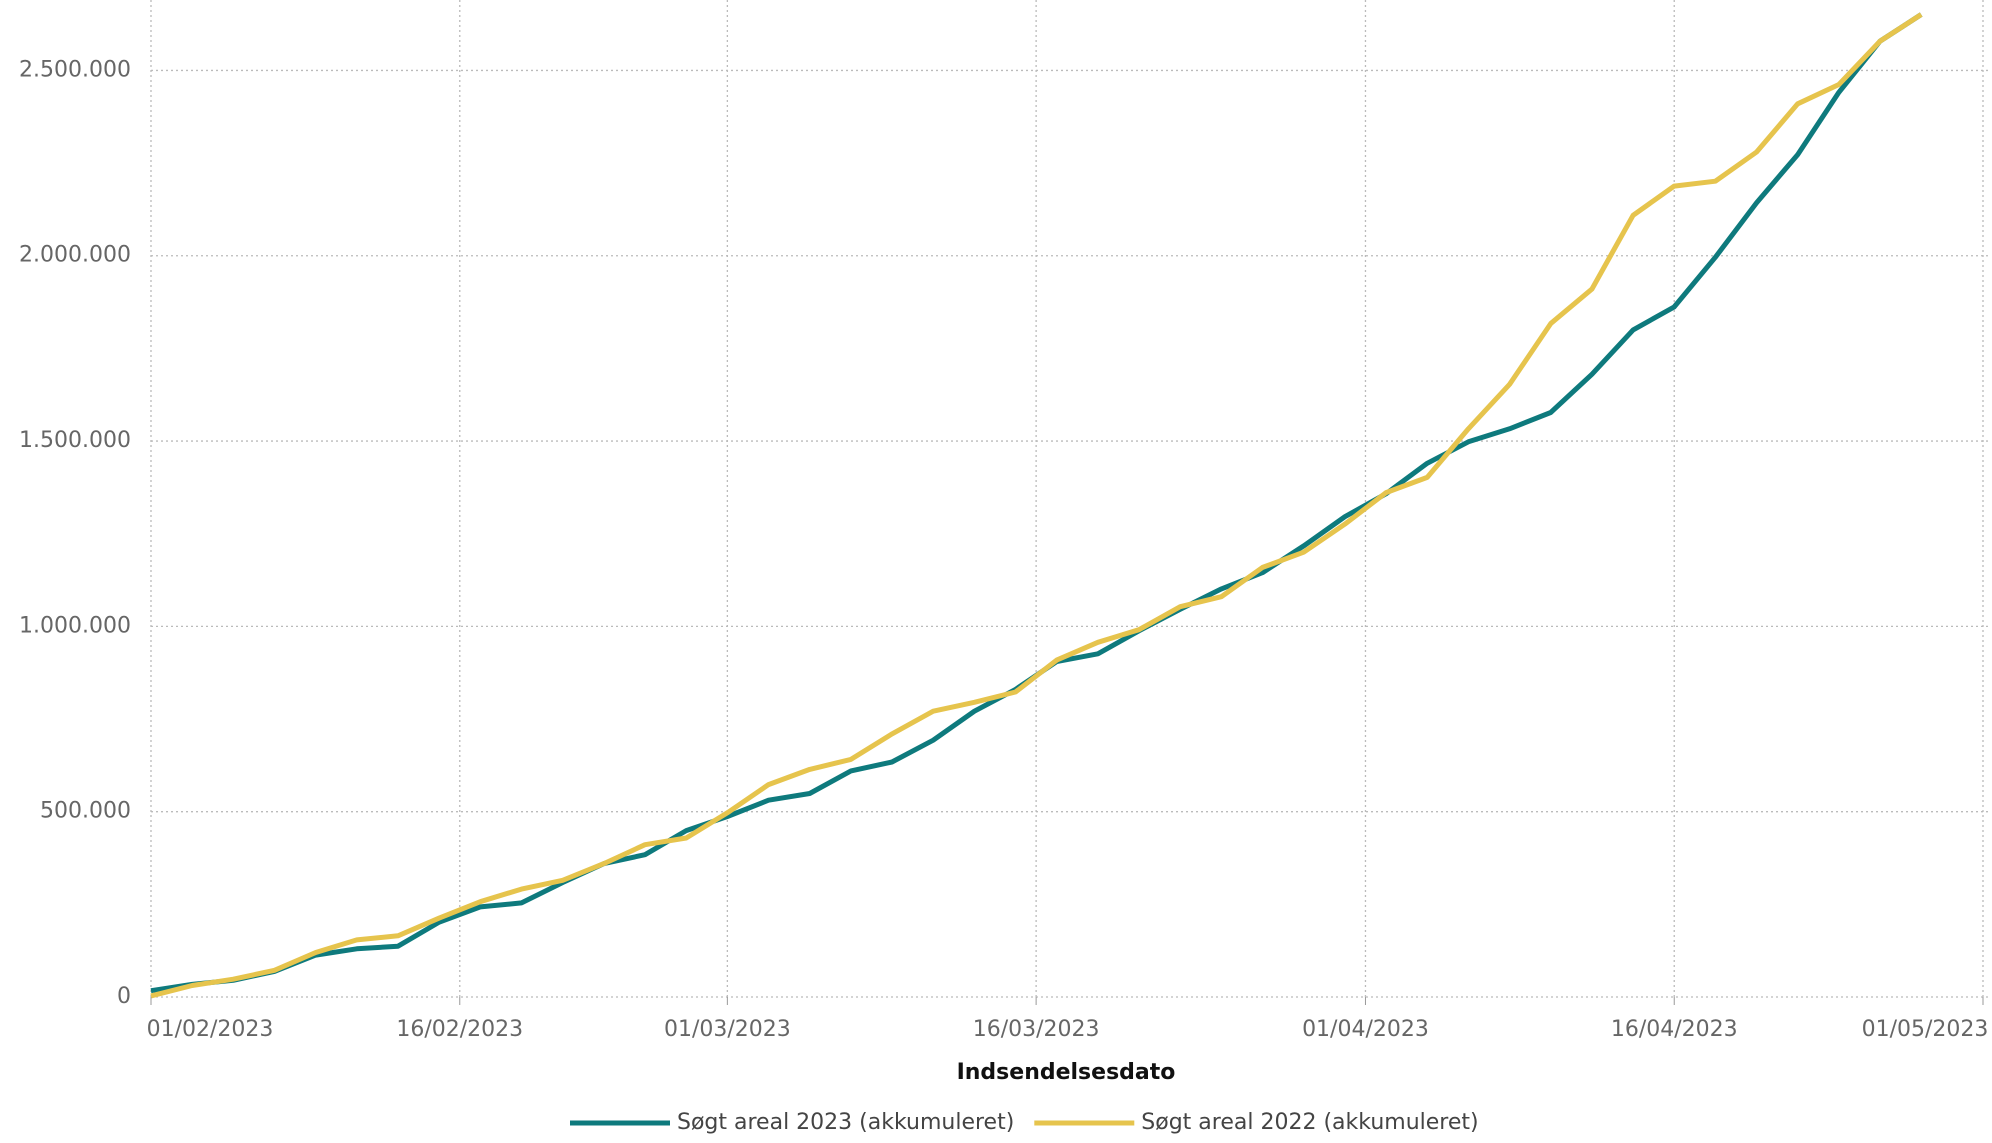 The height and width of the screenshot is (1143, 1992). What do you see at coordinates (845, 1122) in the screenshot?
I see `legend-label: Søgt areal 2023 (akkumuleret)` at bounding box center [845, 1122].